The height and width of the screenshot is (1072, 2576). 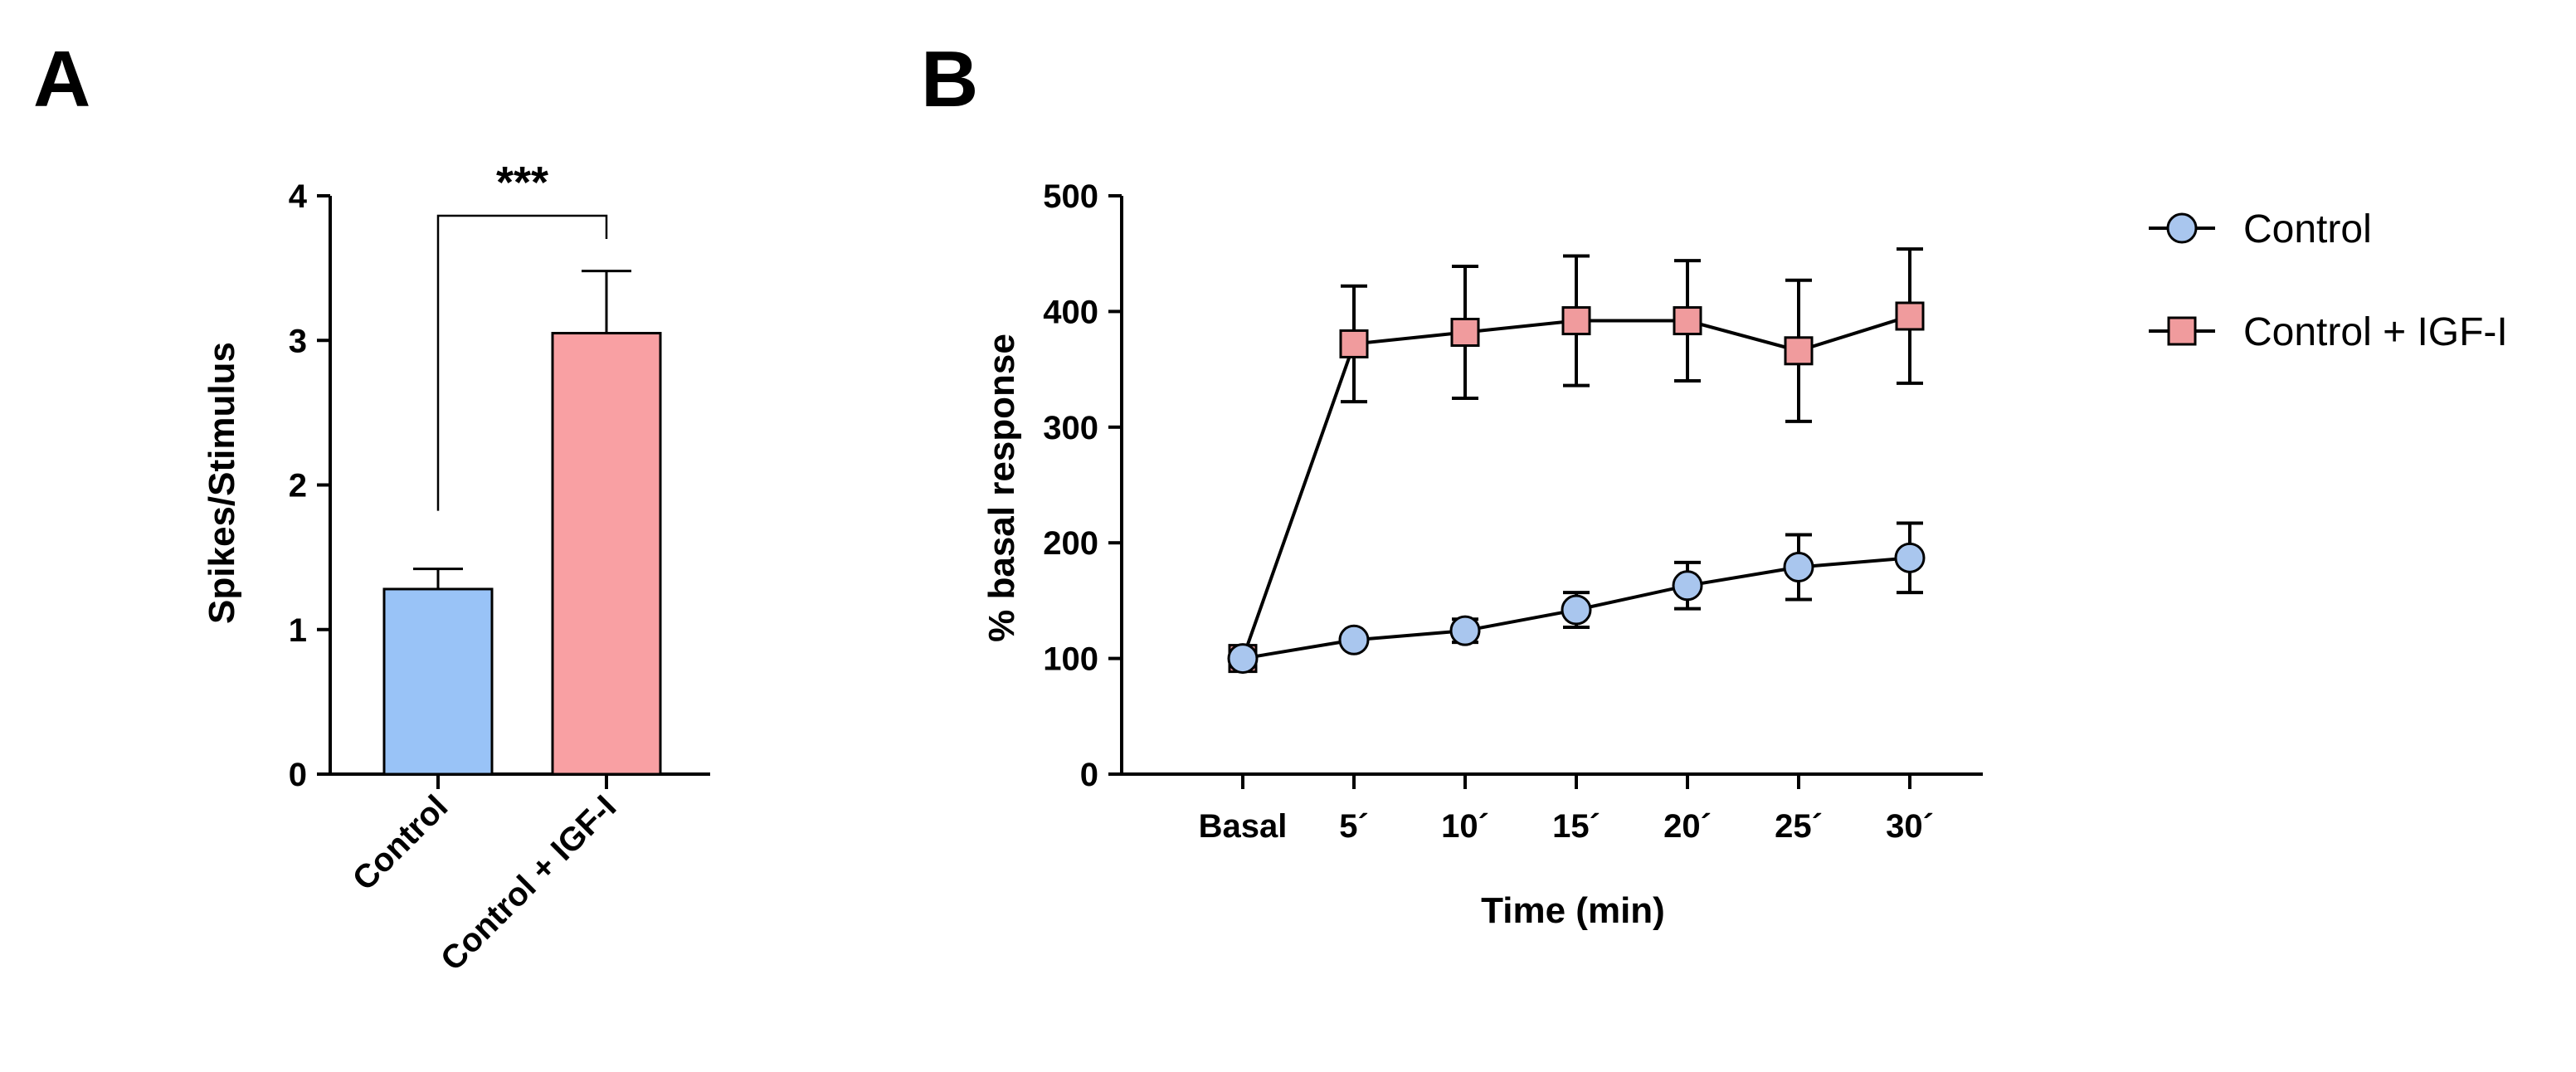 I want to click on panel-b-x-tick-label: 15´, so click(x=1576, y=827).